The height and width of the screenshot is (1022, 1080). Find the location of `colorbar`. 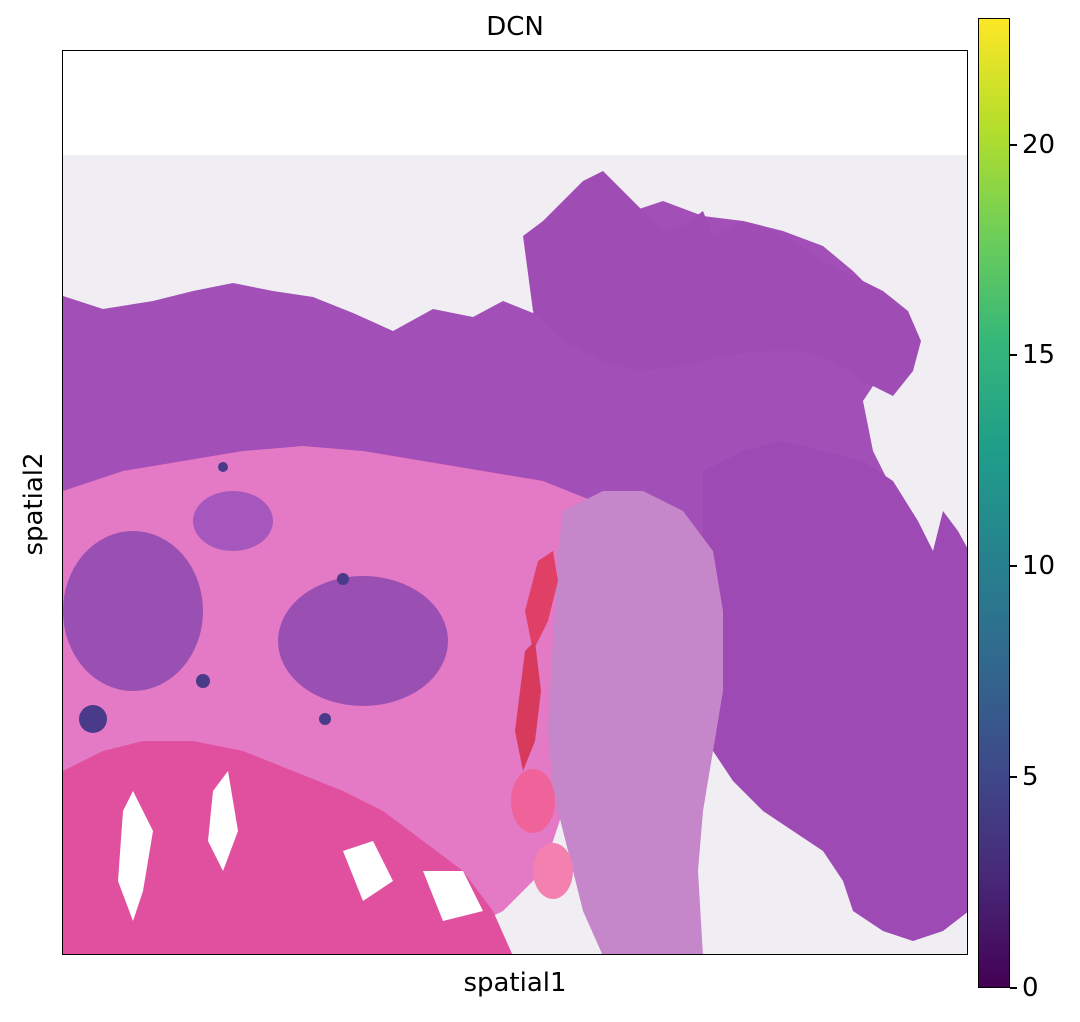

colorbar is located at coordinates (994, 503).